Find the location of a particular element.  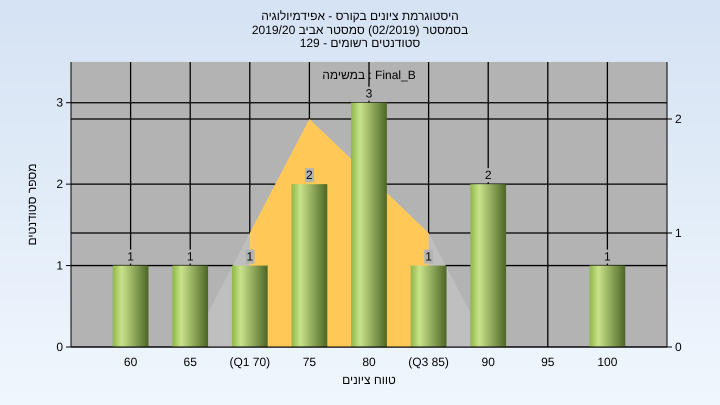

y2-tick-label: 2 is located at coordinates (678, 119).